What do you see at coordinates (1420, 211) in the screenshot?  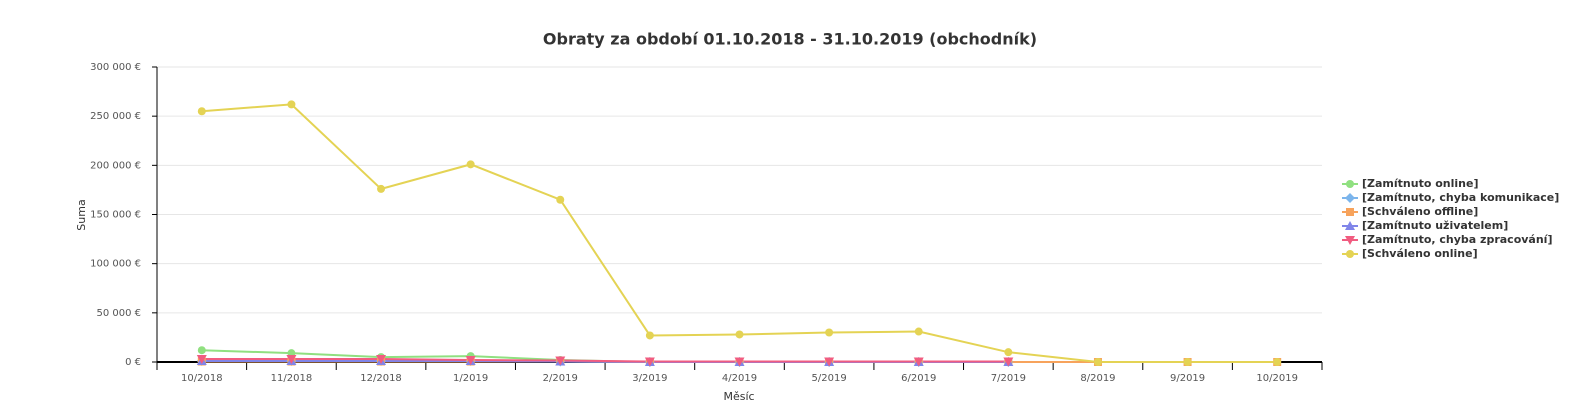 I see `legend-label: [Schváleno offline]` at bounding box center [1420, 211].